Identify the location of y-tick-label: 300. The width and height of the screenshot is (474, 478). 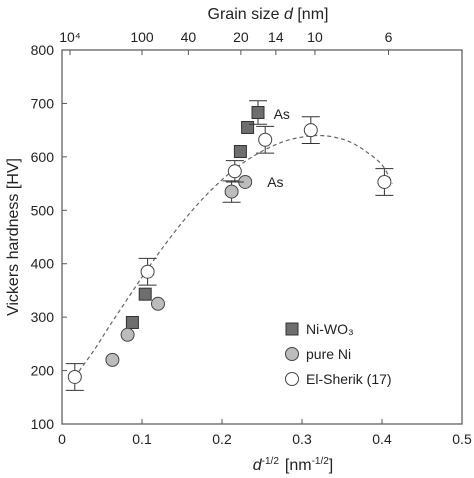
(43, 317).